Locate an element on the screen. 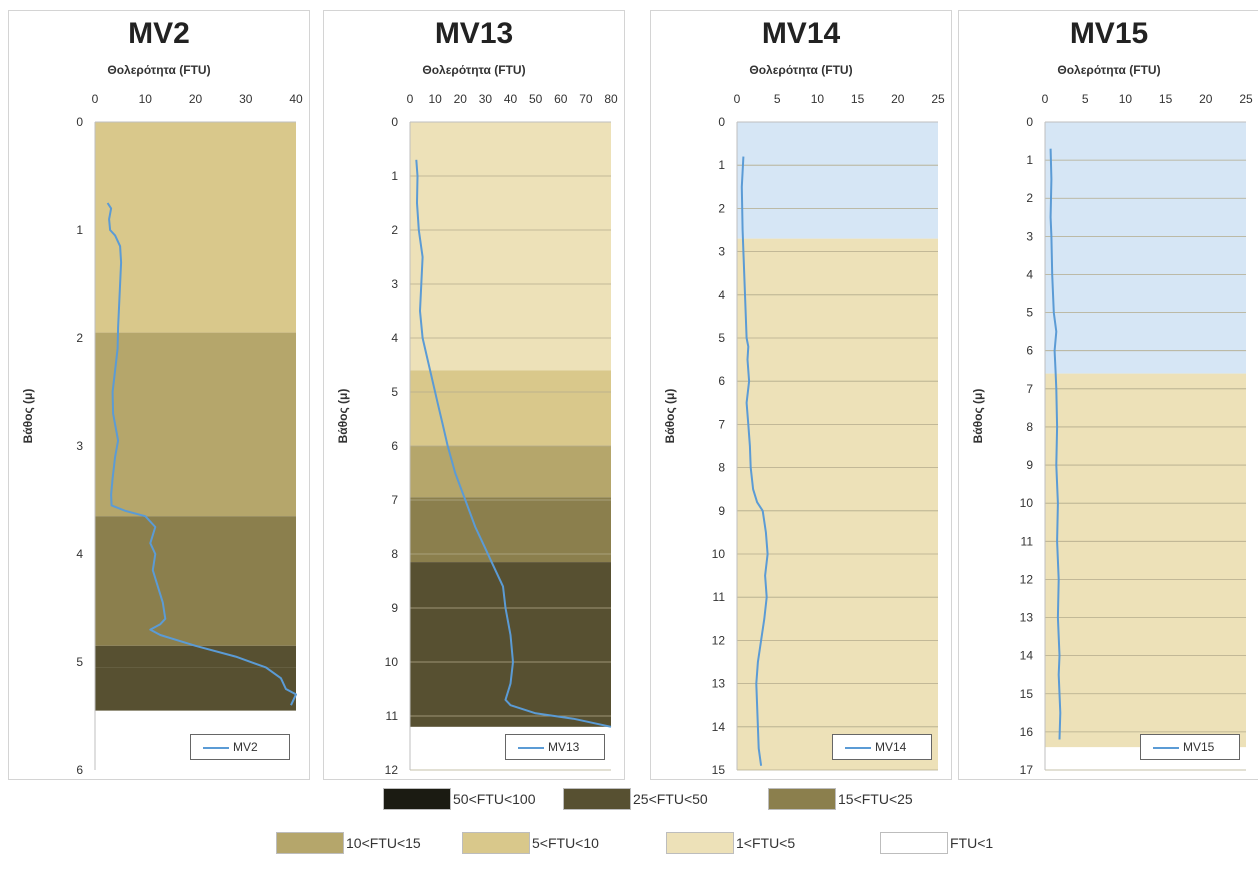  y-tick-label: 17 is located at coordinates (1027, 770).